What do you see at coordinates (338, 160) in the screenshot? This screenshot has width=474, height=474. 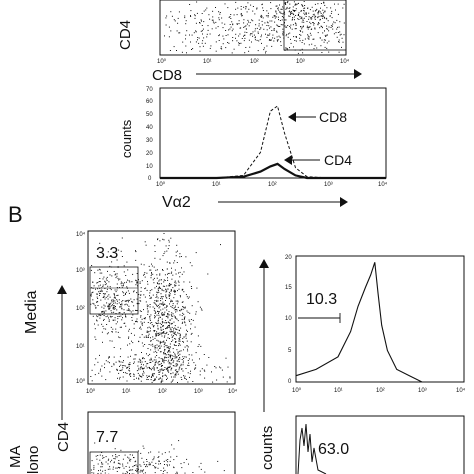 I see `cd4-series-label: CD4` at bounding box center [338, 160].